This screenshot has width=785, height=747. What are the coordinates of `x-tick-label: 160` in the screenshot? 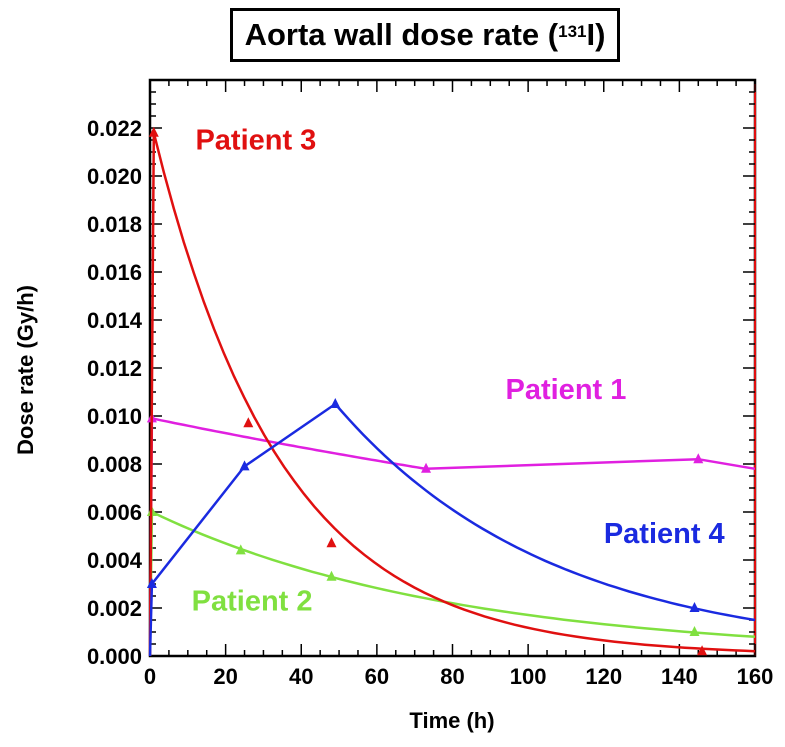 It's located at (755, 676).